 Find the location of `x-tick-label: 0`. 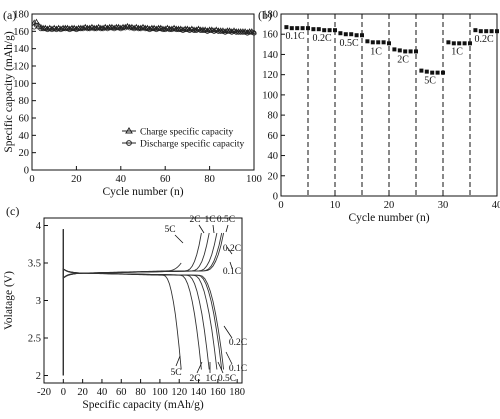

x-tick-label: 0 is located at coordinates (31, 179).